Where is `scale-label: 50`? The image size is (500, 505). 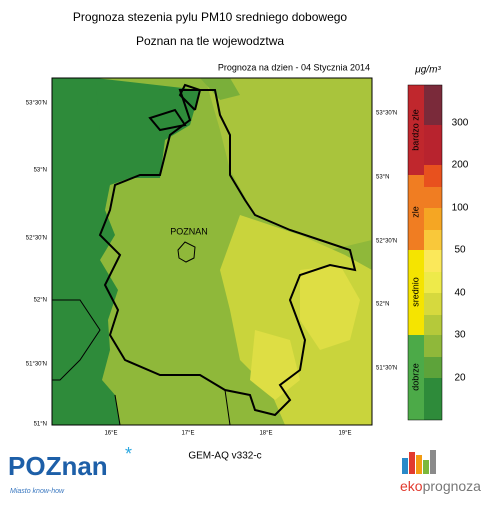
scale-label: 50 is located at coordinates (460, 250).